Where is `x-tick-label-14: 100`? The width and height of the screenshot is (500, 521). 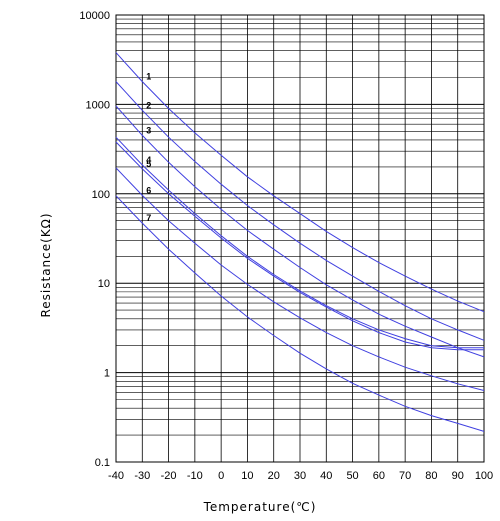
x-tick-label-14: 100 is located at coordinates (484, 476).